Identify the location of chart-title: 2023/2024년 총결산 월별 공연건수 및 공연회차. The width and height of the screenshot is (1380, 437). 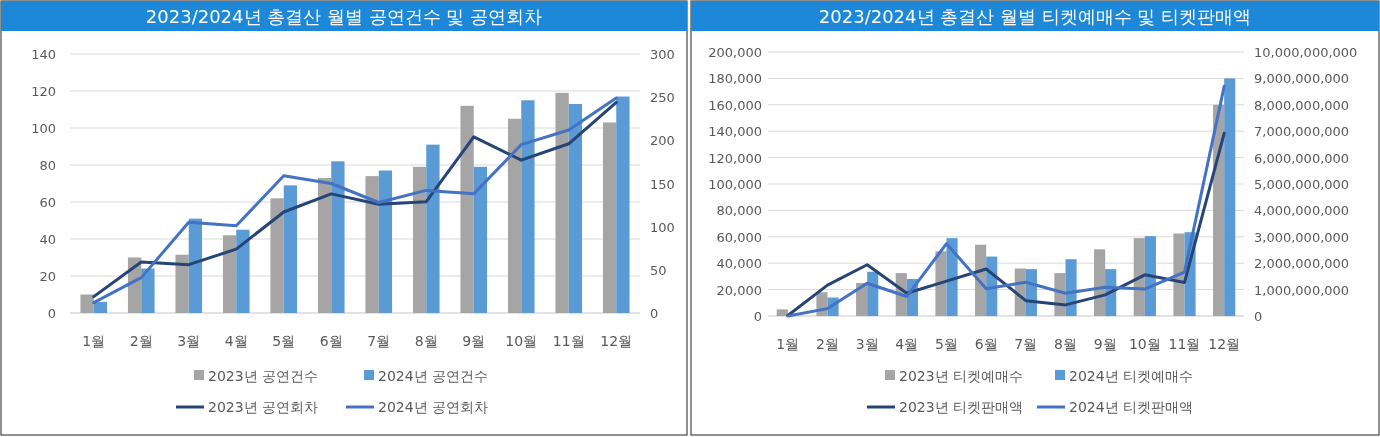
(344, 16).